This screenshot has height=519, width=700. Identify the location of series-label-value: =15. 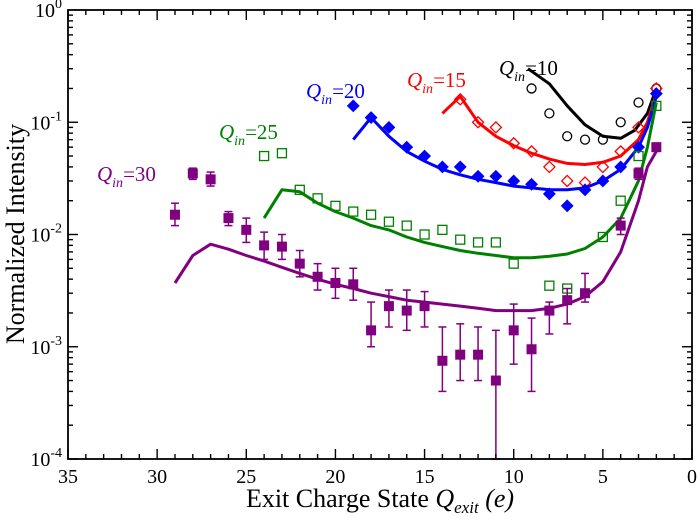
(449, 80).